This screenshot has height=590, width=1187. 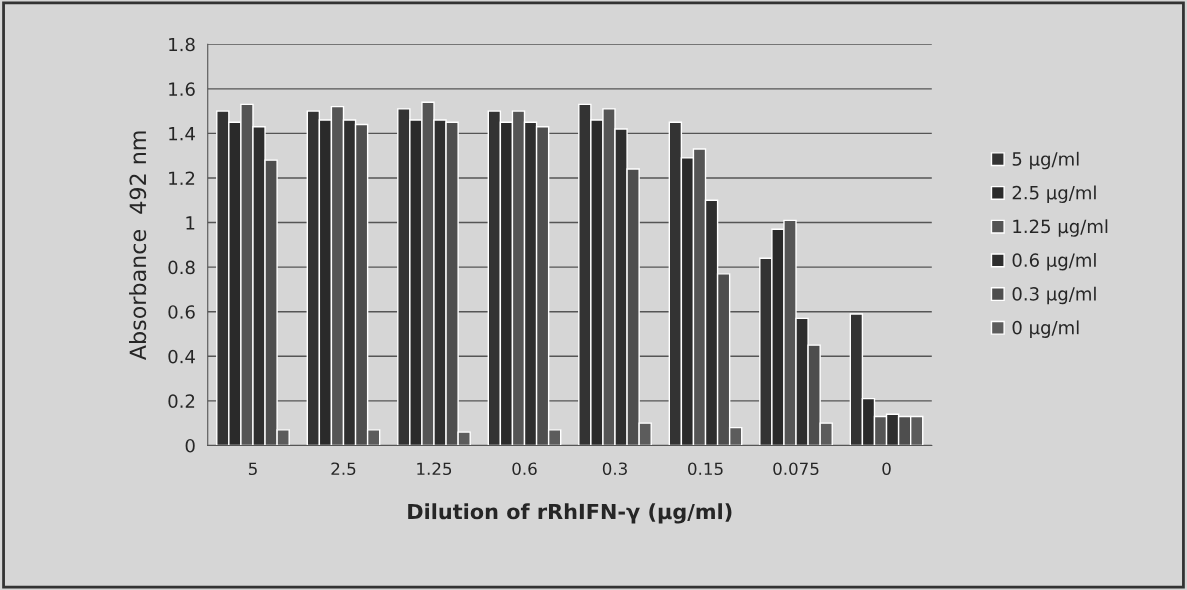 What do you see at coordinates (181, 401) in the screenshot?
I see `y-tick-label: 0.2` at bounding box center [181, 401].